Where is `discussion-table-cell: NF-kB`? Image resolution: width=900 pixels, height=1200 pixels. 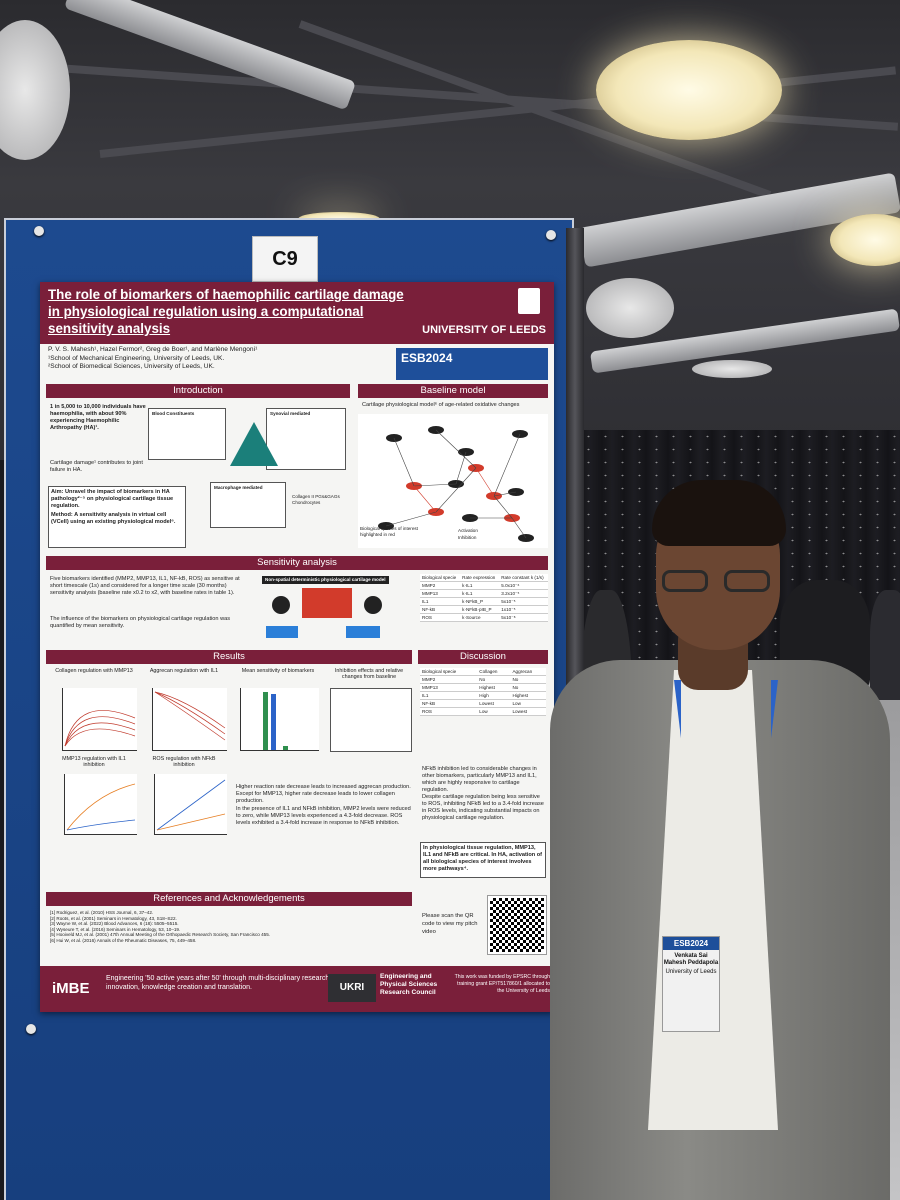 discussion-table-cell: NF-kB is located at coordinates (449, 703).